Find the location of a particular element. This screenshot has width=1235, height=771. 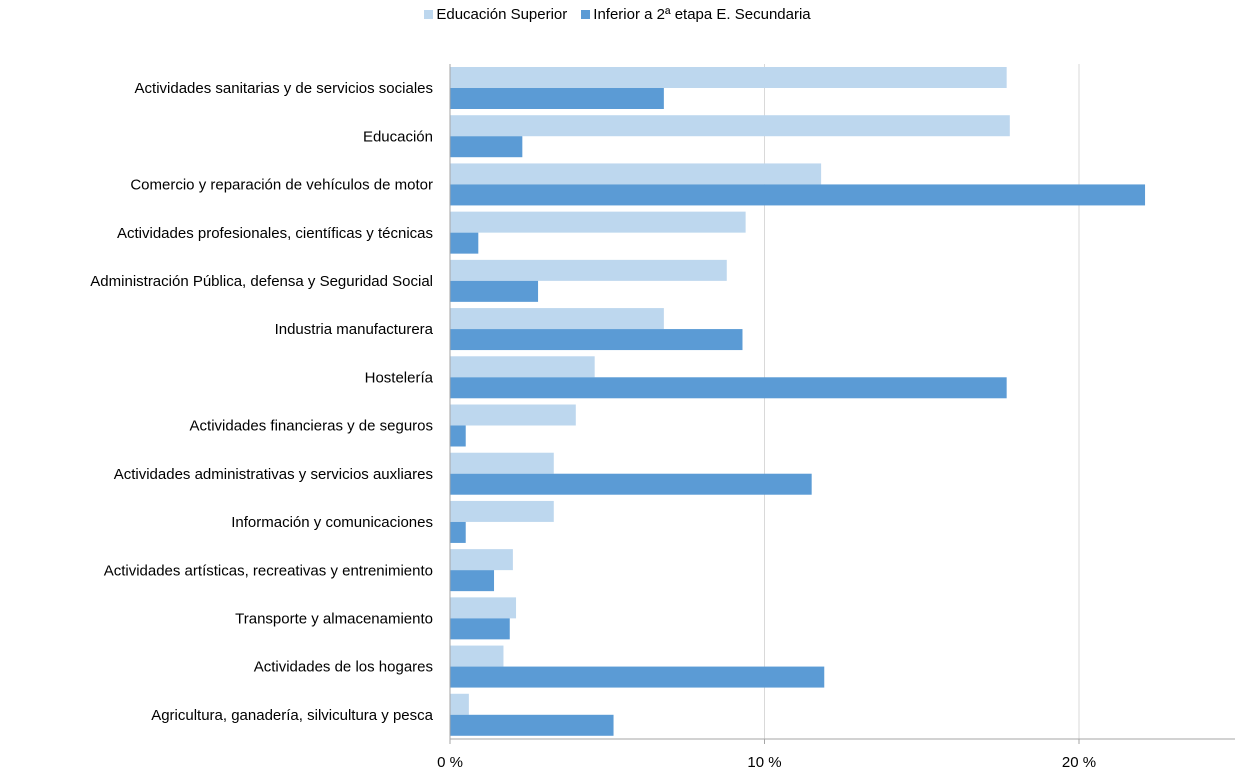

x-tick-label-2: 20 % is located at coordinates (1079, 762).